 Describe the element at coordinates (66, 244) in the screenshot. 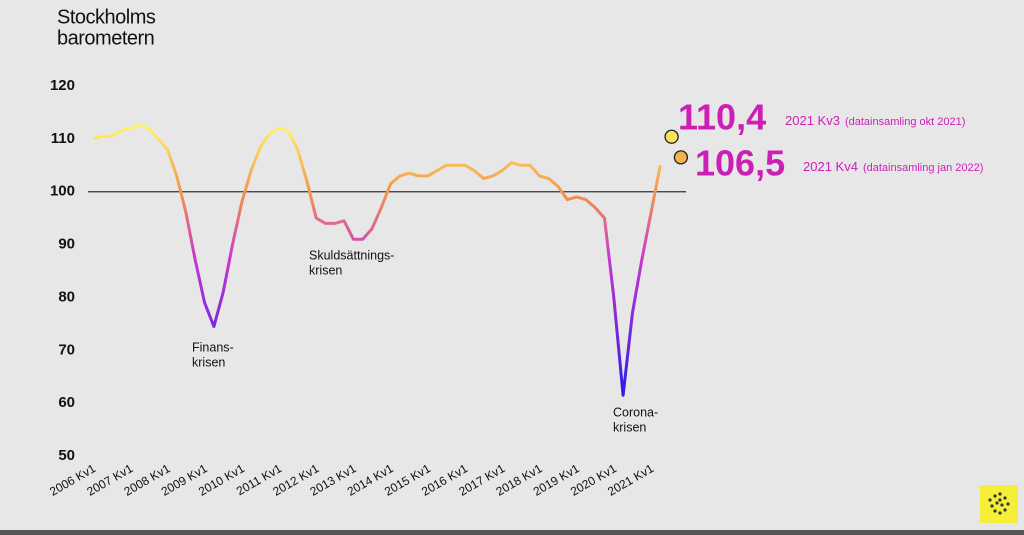

I see `y-tick-label: 90` at that location.